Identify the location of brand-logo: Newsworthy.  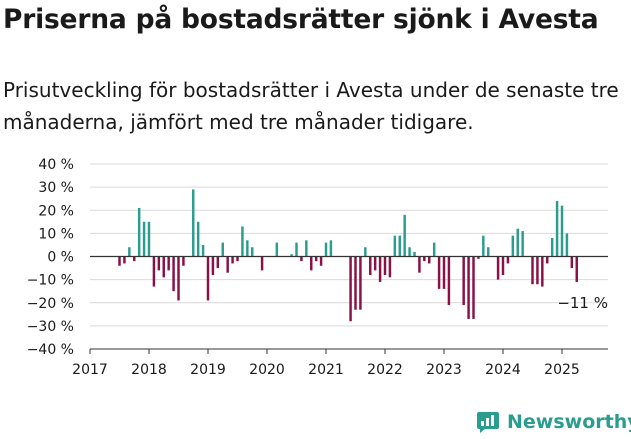
(553, 422).